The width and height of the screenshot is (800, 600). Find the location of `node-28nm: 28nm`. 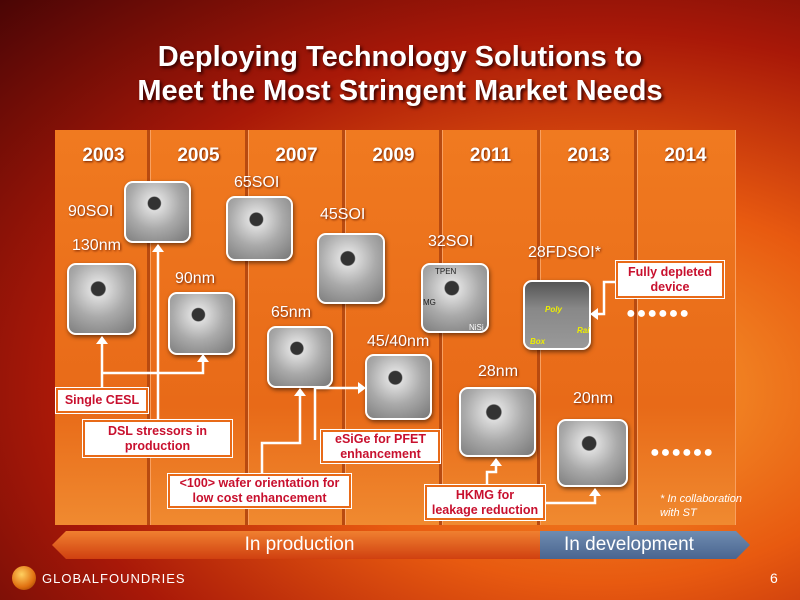

node-28nm: 28nm is located at coordinates (498, 371).